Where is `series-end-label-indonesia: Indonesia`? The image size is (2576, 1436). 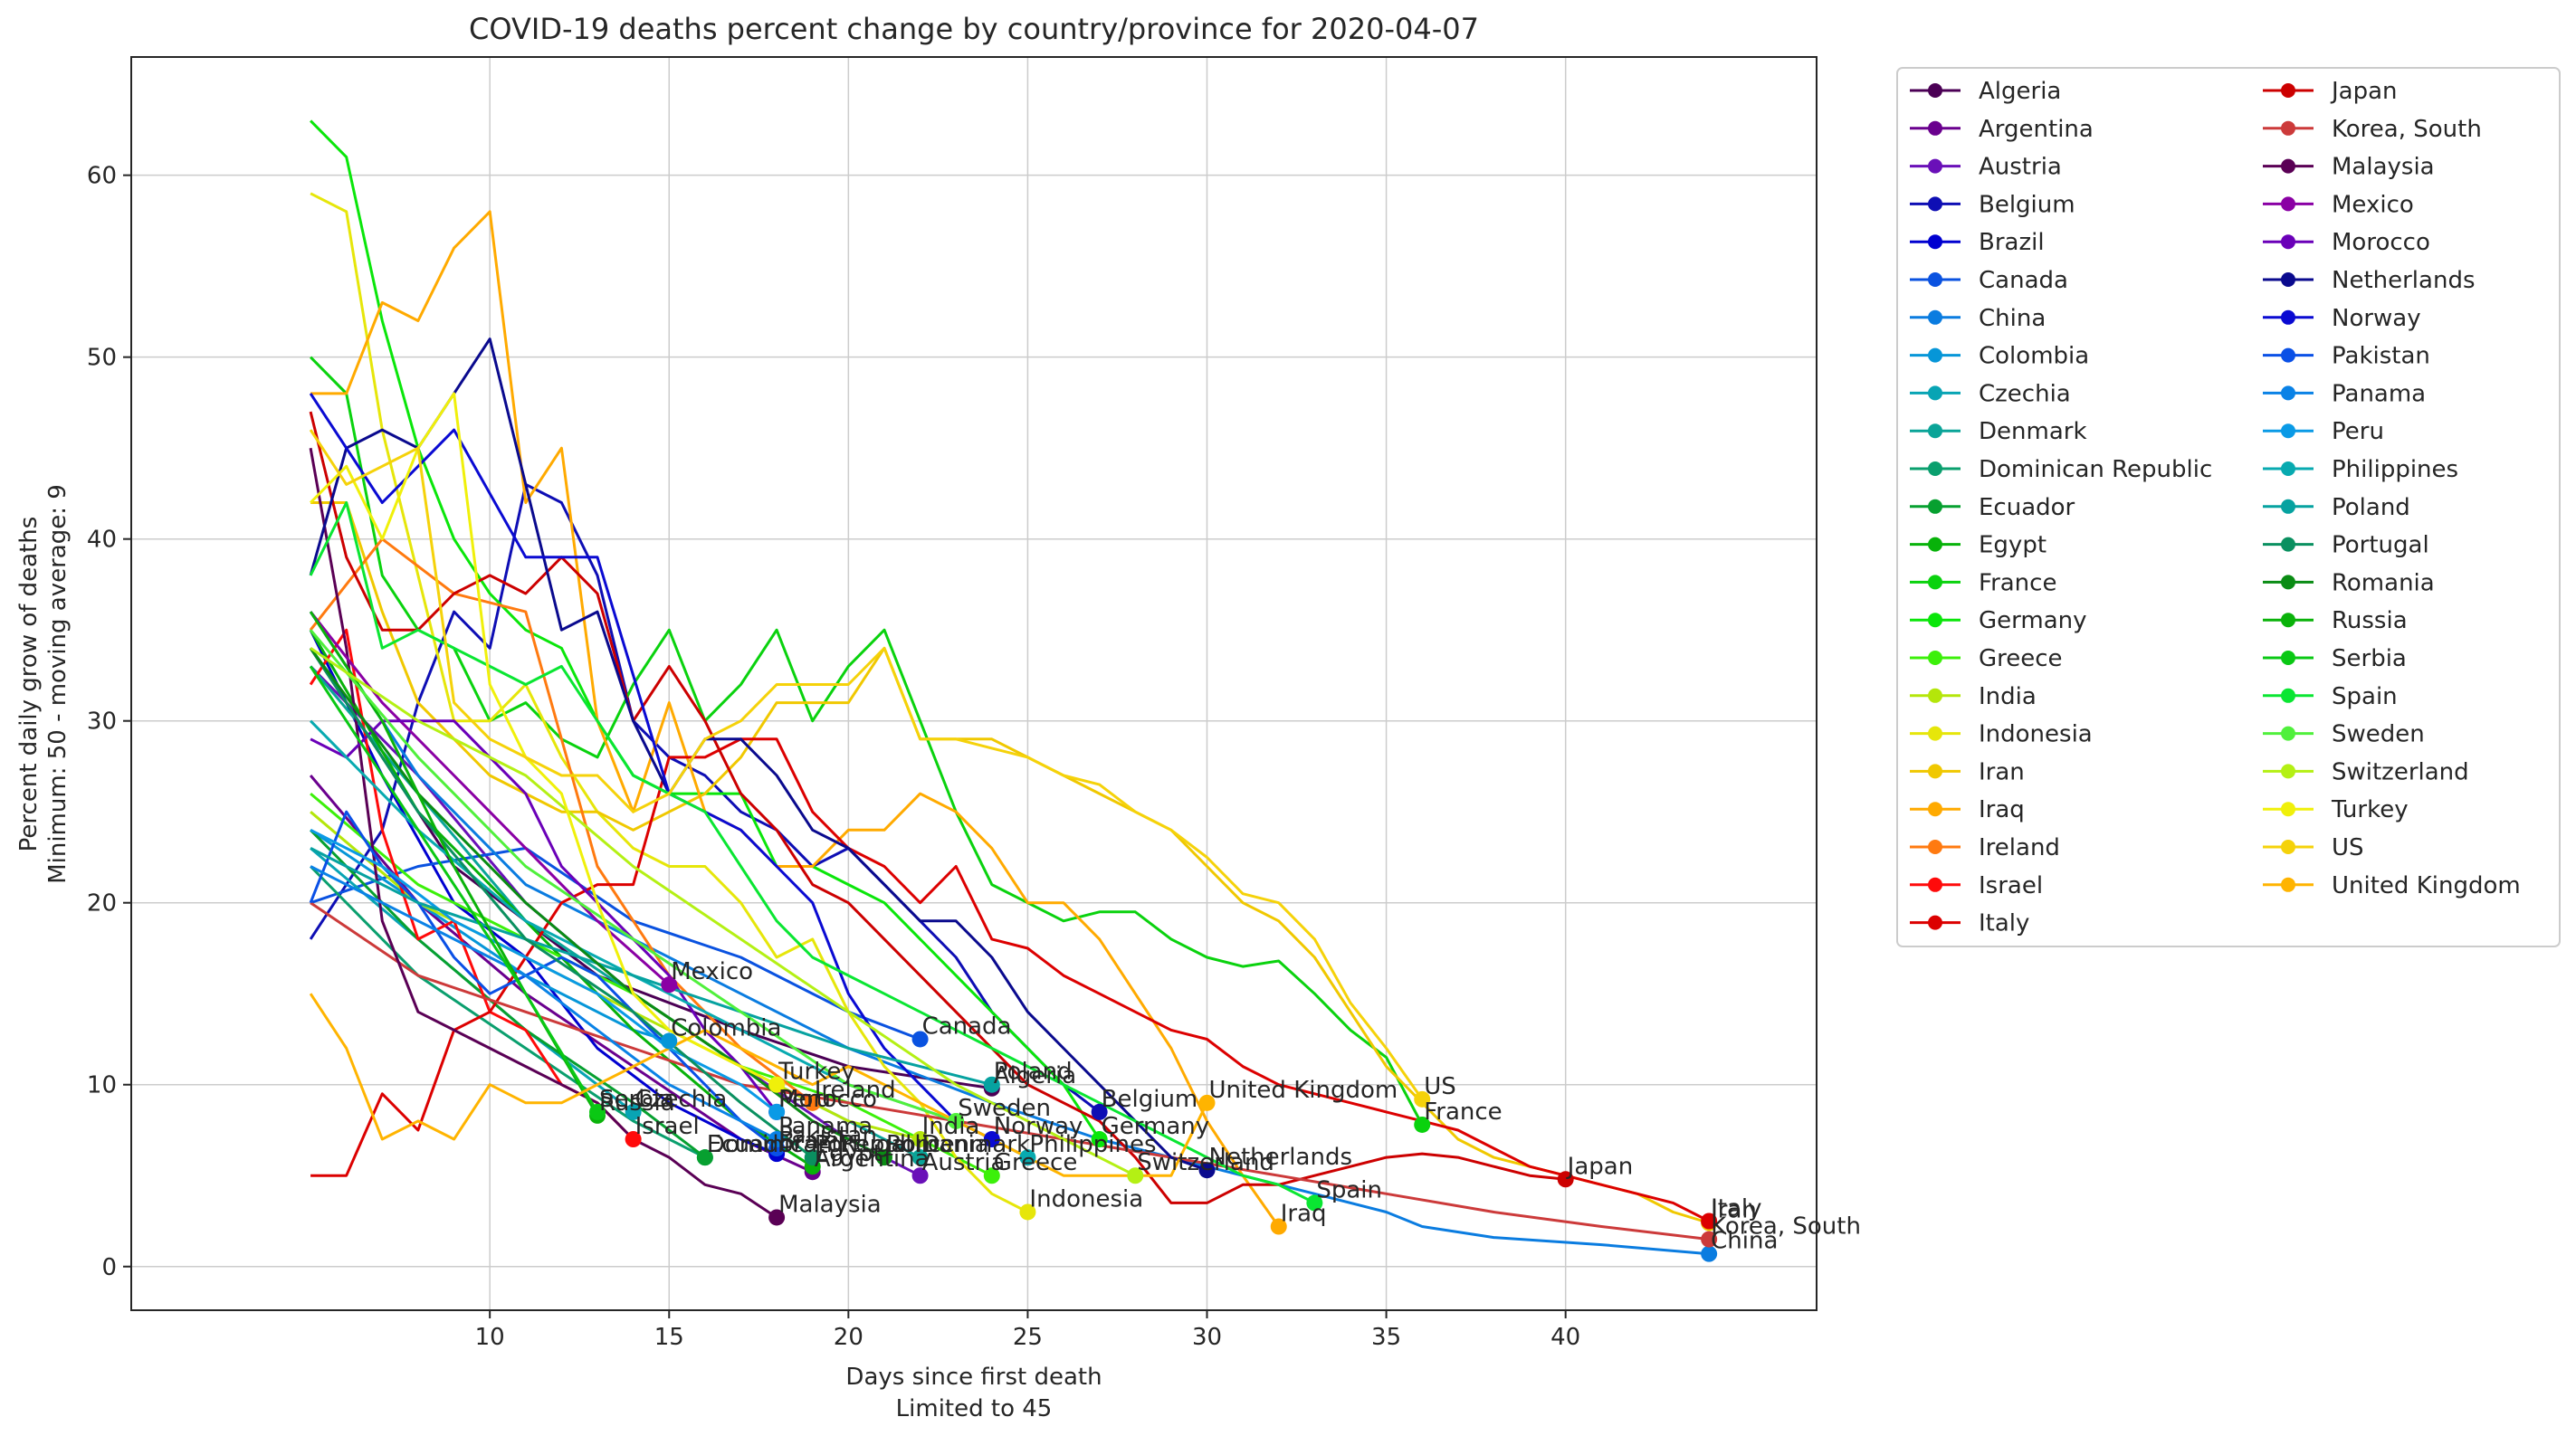
series-end-label-indonesia: Indonesia is located at coordinates (1086, 1199).